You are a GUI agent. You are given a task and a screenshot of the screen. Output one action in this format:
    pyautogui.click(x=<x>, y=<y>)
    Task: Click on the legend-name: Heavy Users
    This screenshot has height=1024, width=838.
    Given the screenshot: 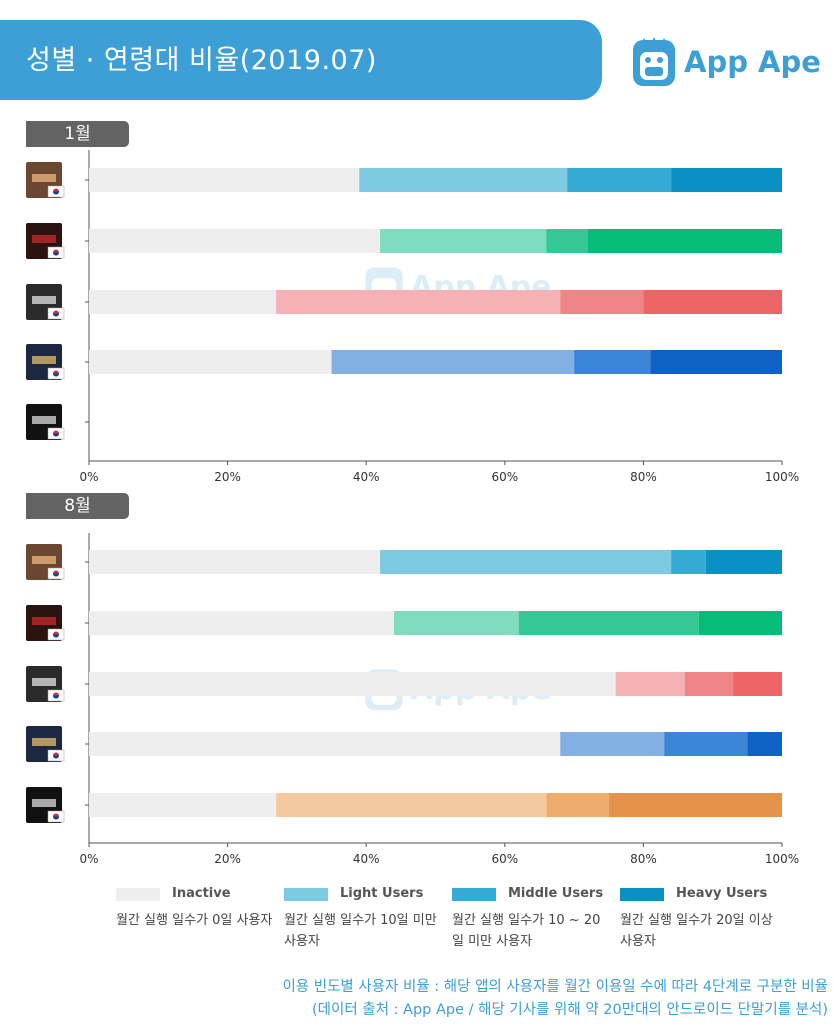 What is the action you would take?
    pyautogui.click(x=722, y=893)
    